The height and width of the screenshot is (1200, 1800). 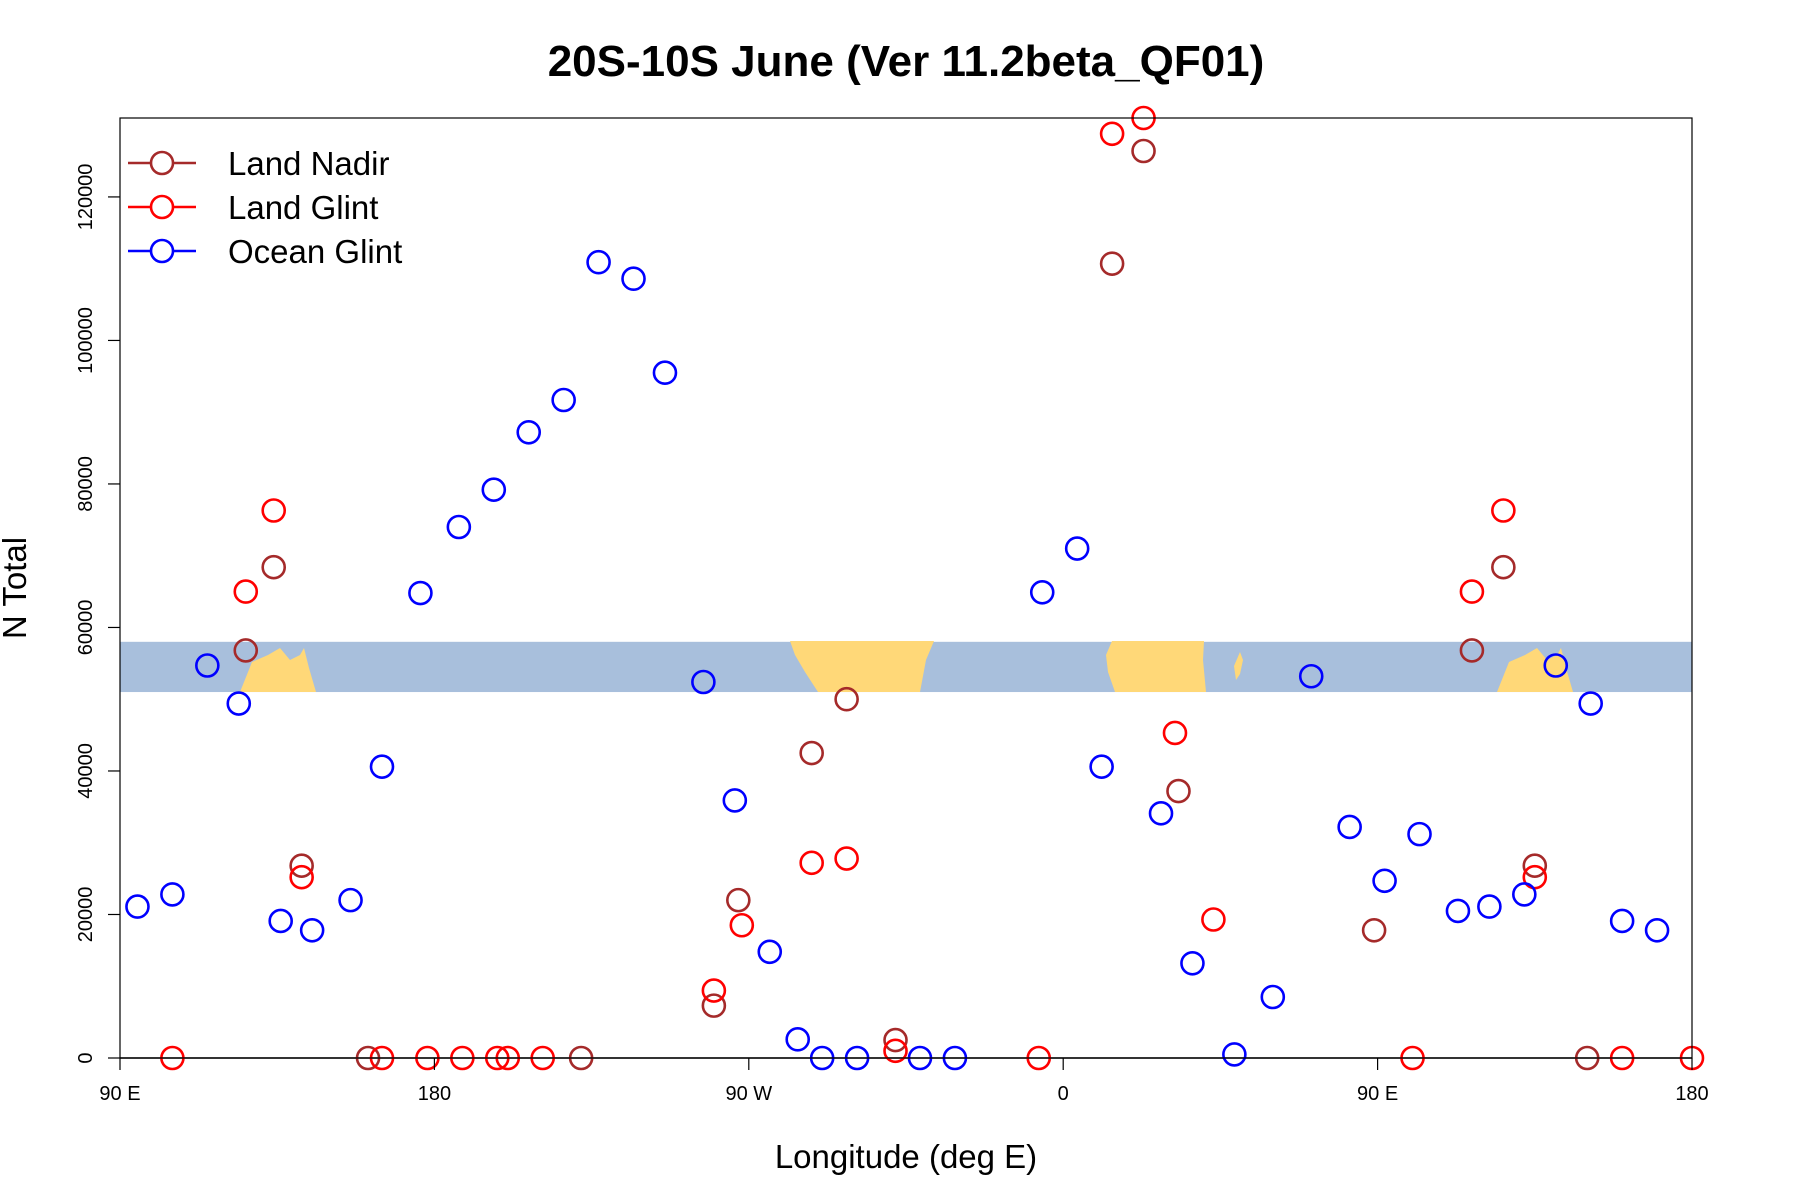 I want to click on y-axis-label: N Total, so click(x=16, y=588).